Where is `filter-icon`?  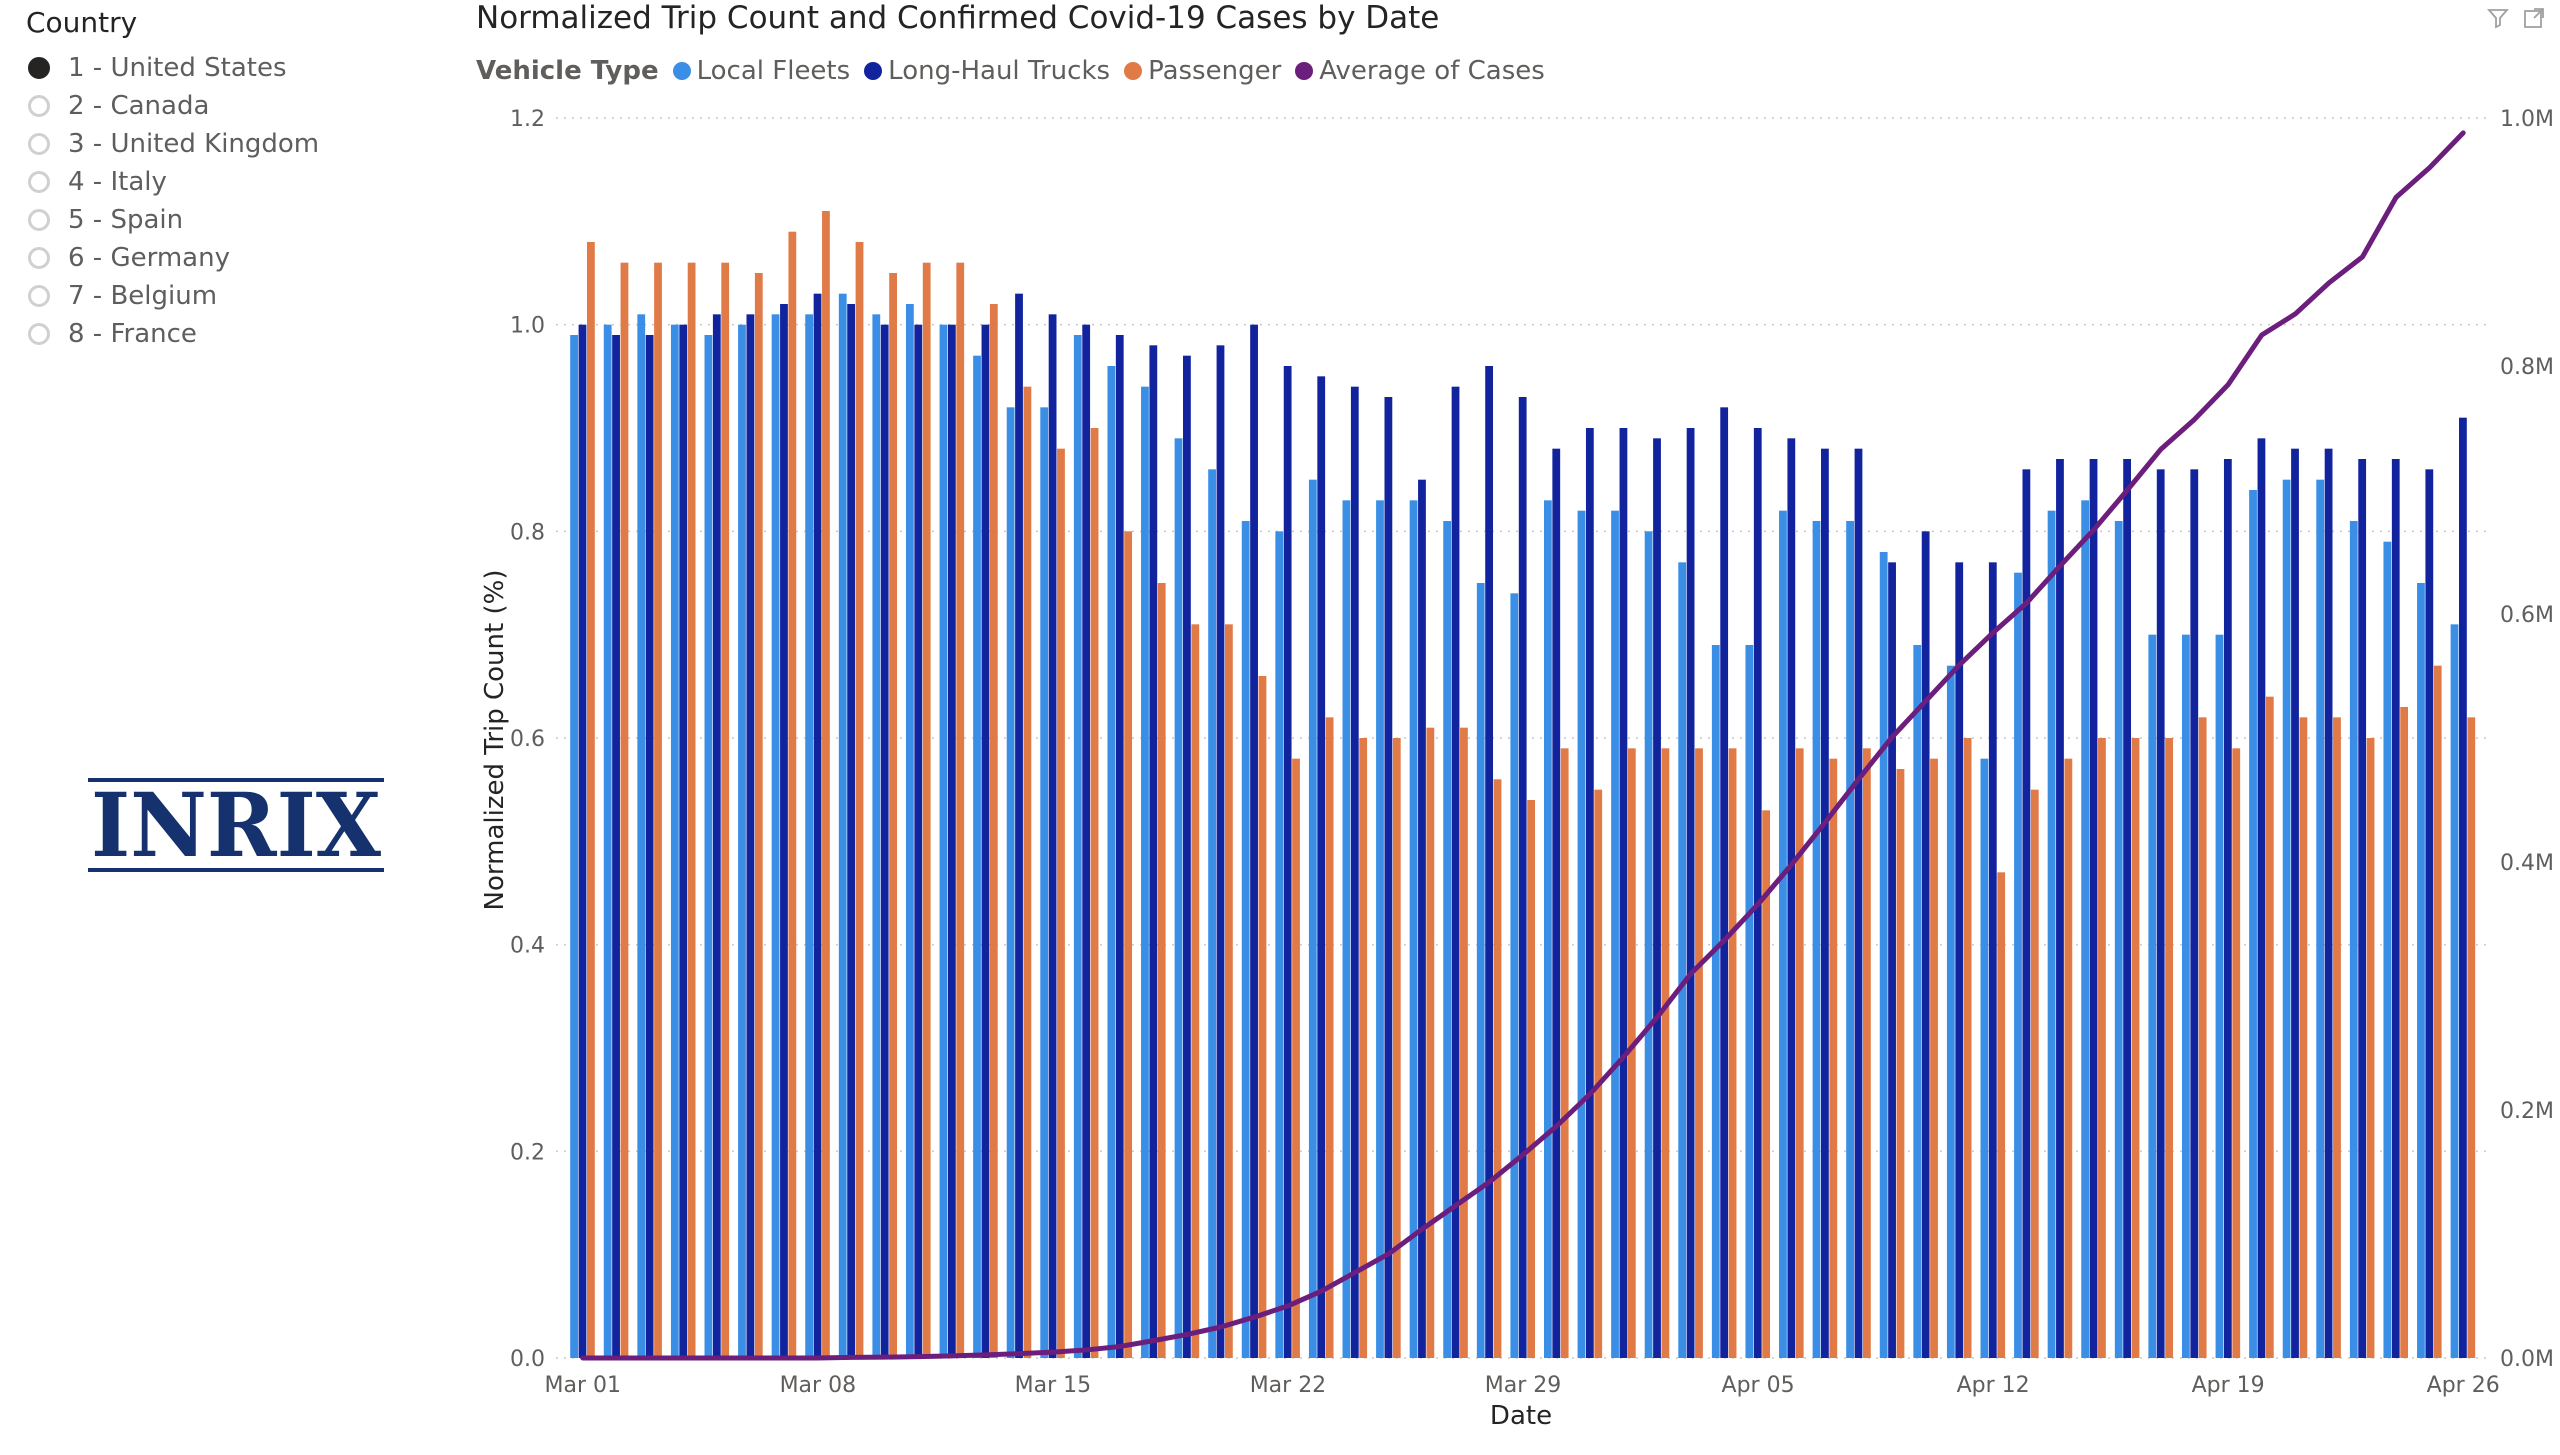 filter-icon is located at coordinates (2498, 18).